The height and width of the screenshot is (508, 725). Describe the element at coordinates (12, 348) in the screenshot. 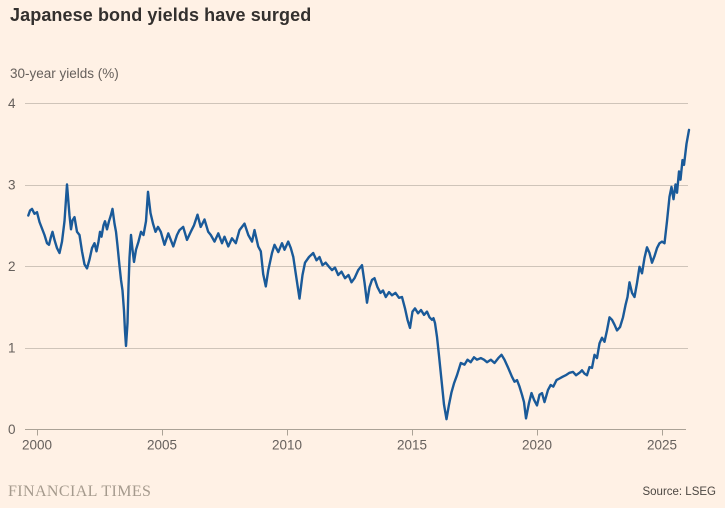

I see `y-tick-label: 1` at that location.